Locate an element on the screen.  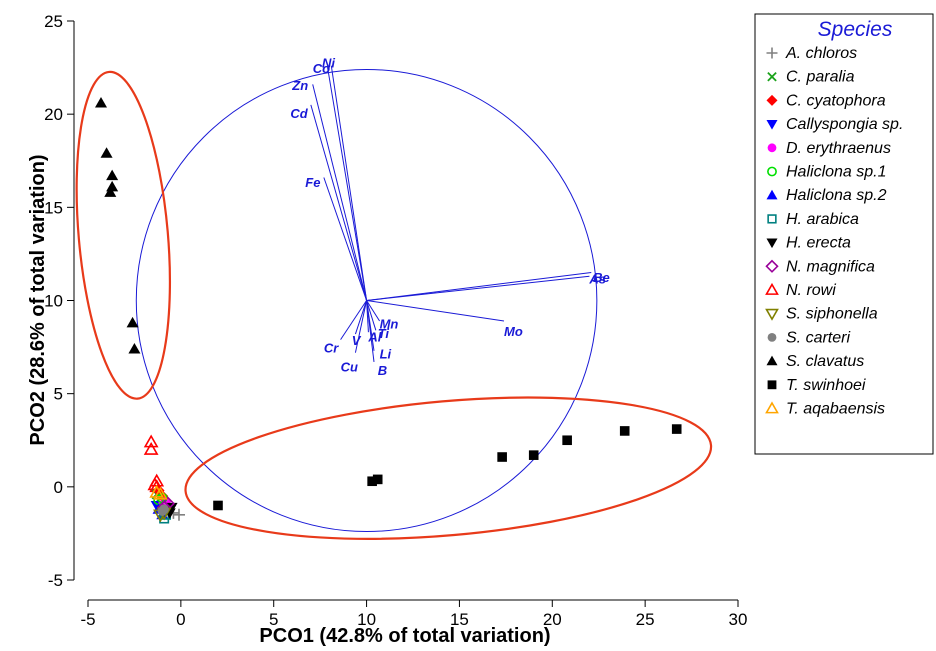
vector-label-as: As is located at coordinates (597, 279).